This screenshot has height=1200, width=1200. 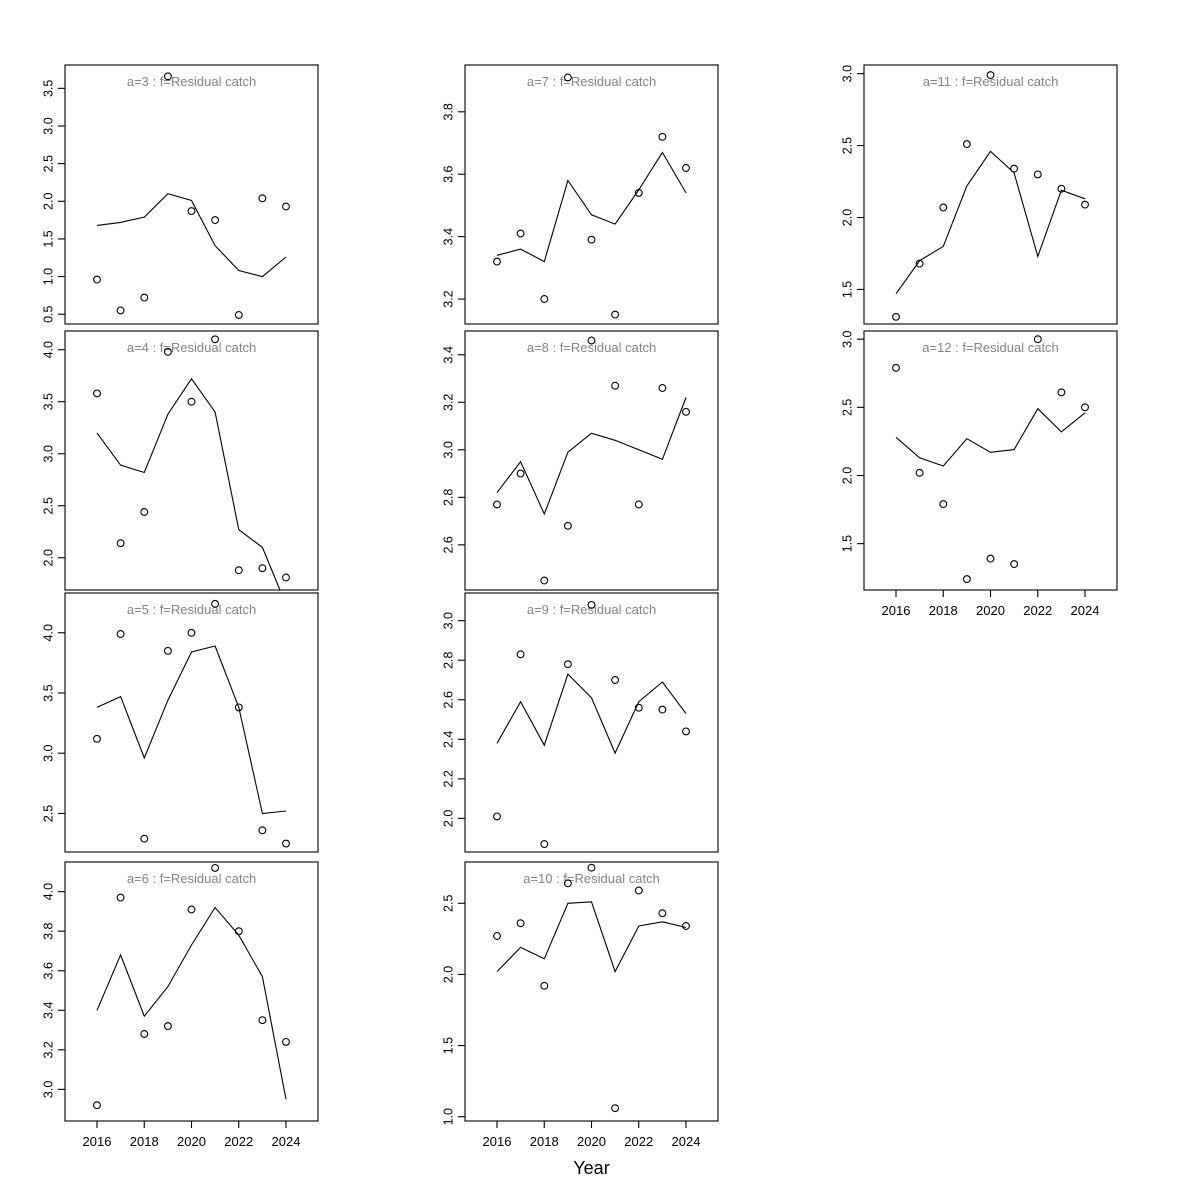 What do you see at coordinates (991, 81) in the screenshot?
I see `panel-title: a=11 : f=Residual catch` at bounding box center [991, 81].